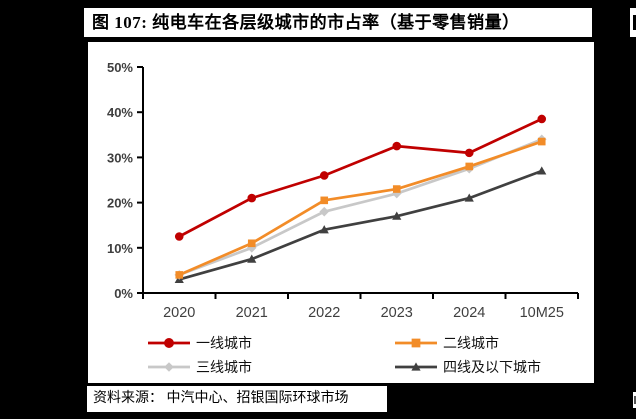 Image resolution: width=636 pixels, height=419 pixels. What do you see at coordinates (123, 293) in the screenshot?
I see `y-tick-label: 0%` at bounding box center [123, 293].